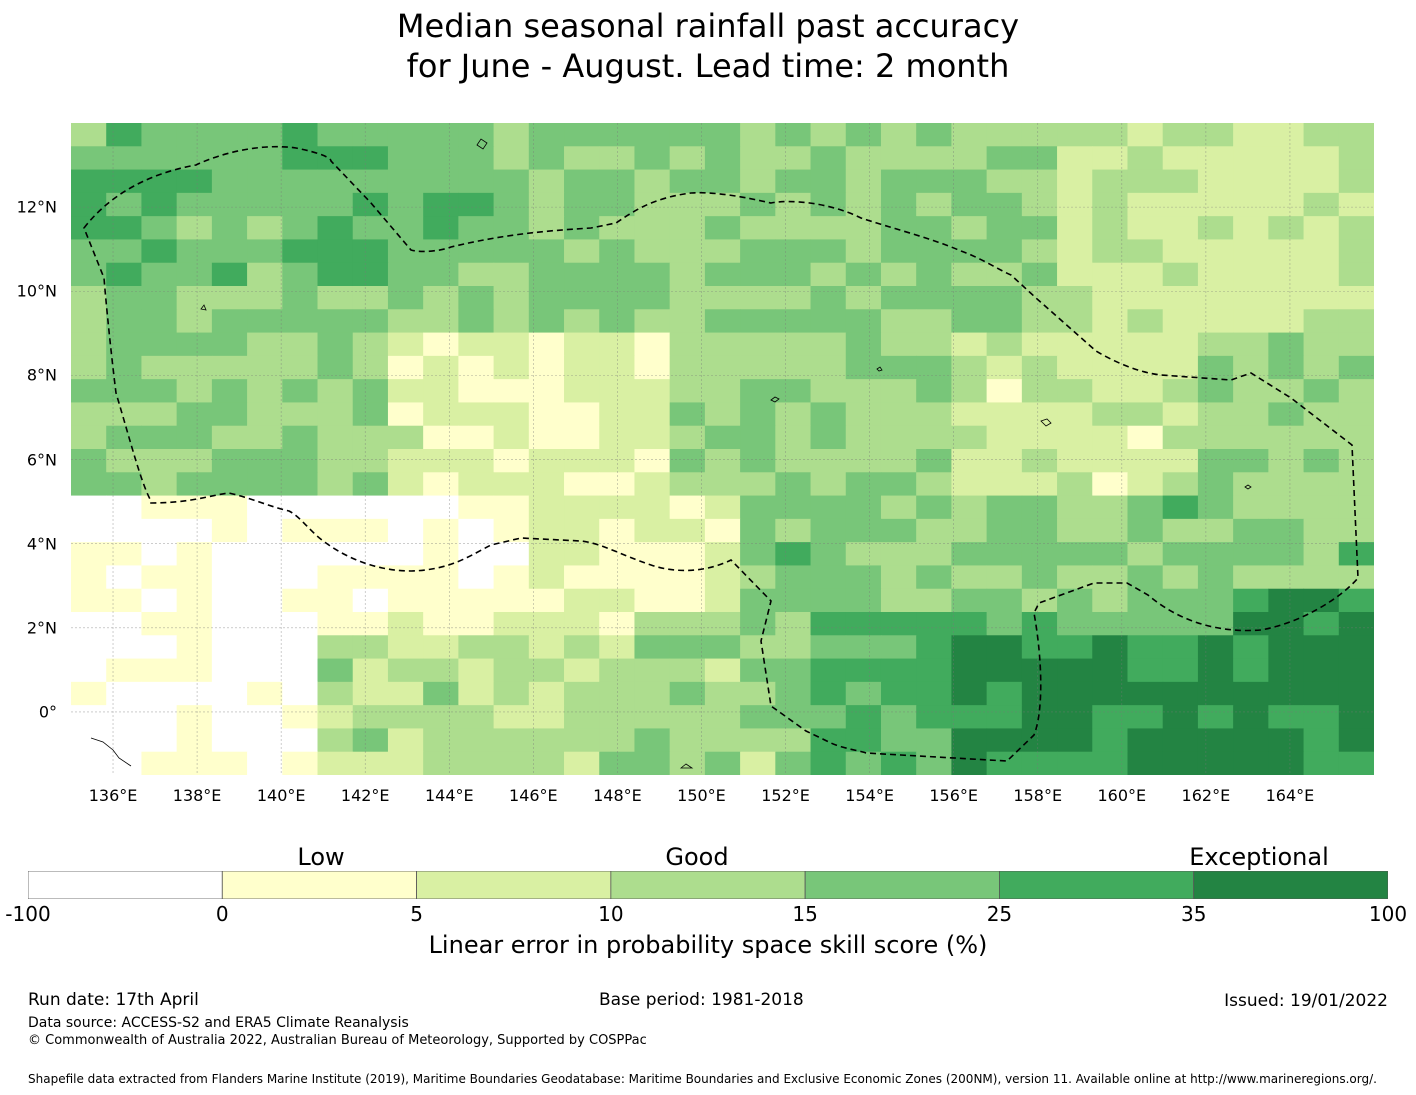 The height and width of the screenshot is (1095, 1416). I want to click on colorbar-tick-label: -100, so click(28, 914).